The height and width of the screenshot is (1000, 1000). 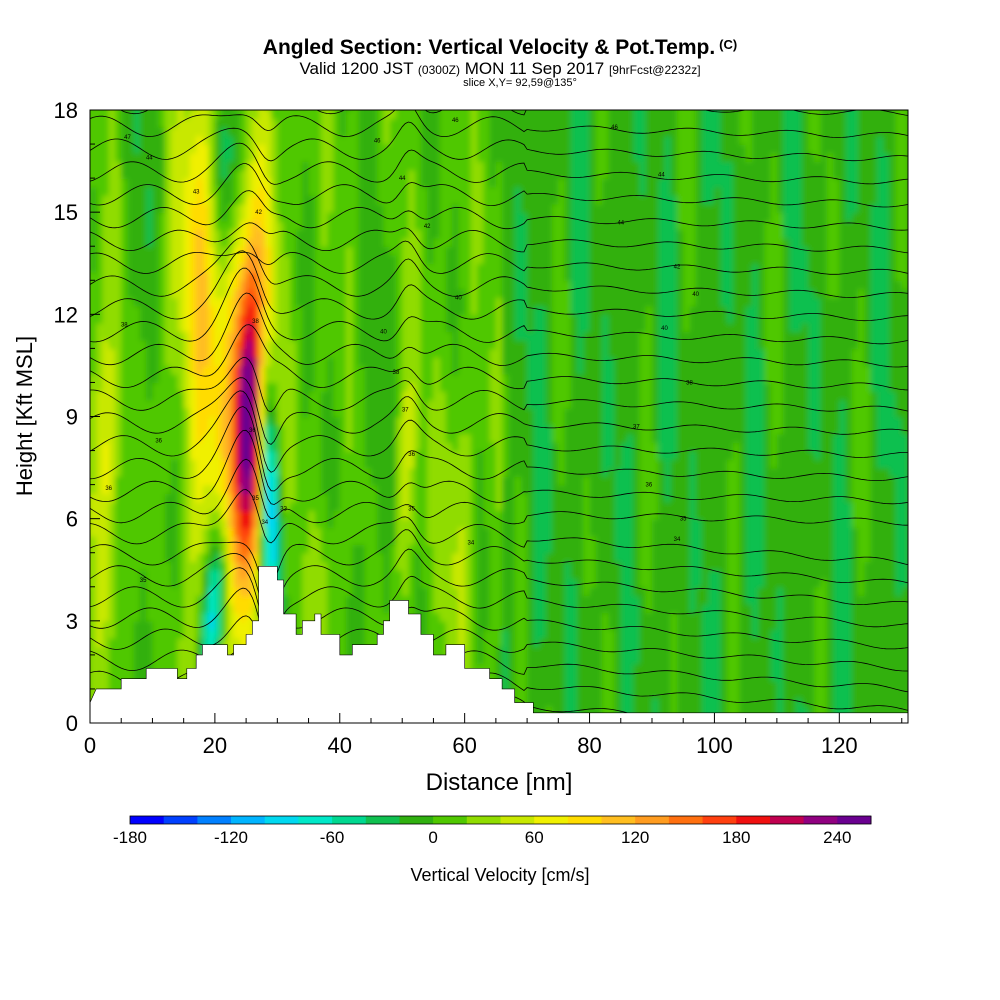 I want to click on y-tick-label: 9, so click(x=72, y=417).